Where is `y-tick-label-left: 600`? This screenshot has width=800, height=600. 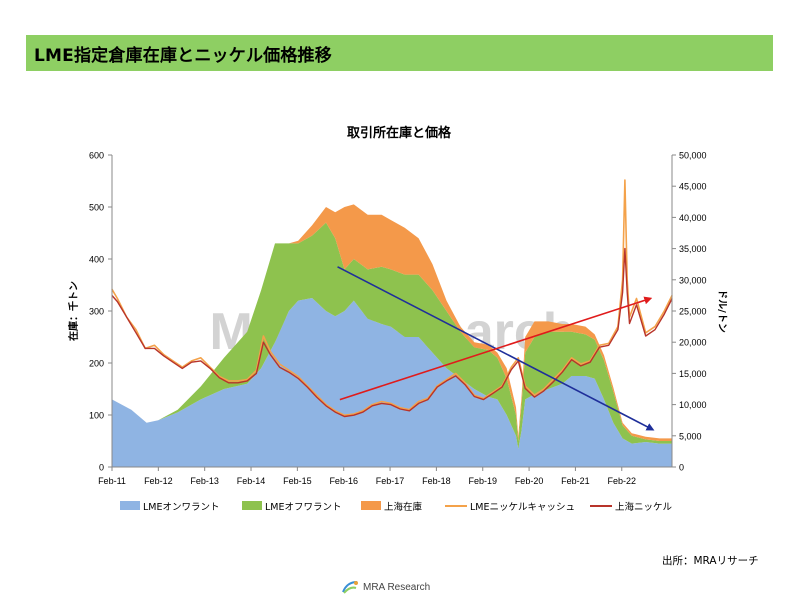 y-tick-label-left: 600 is located at coordinates (96, 156).